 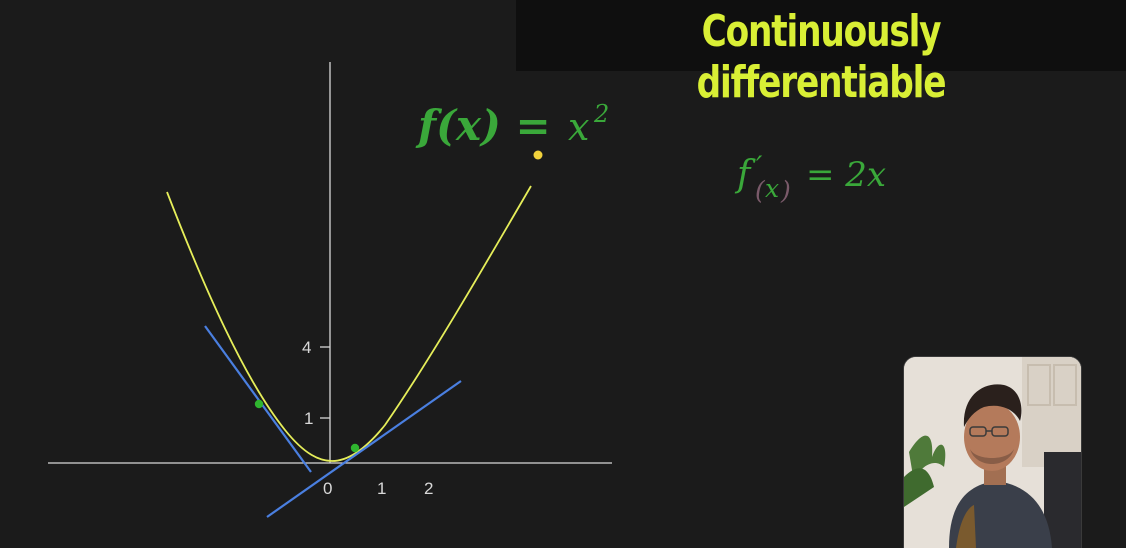 What do you see at coordinates (364, 449) in the screenshot?
I see `tangent-line-right` at bounding box center [364, 449].